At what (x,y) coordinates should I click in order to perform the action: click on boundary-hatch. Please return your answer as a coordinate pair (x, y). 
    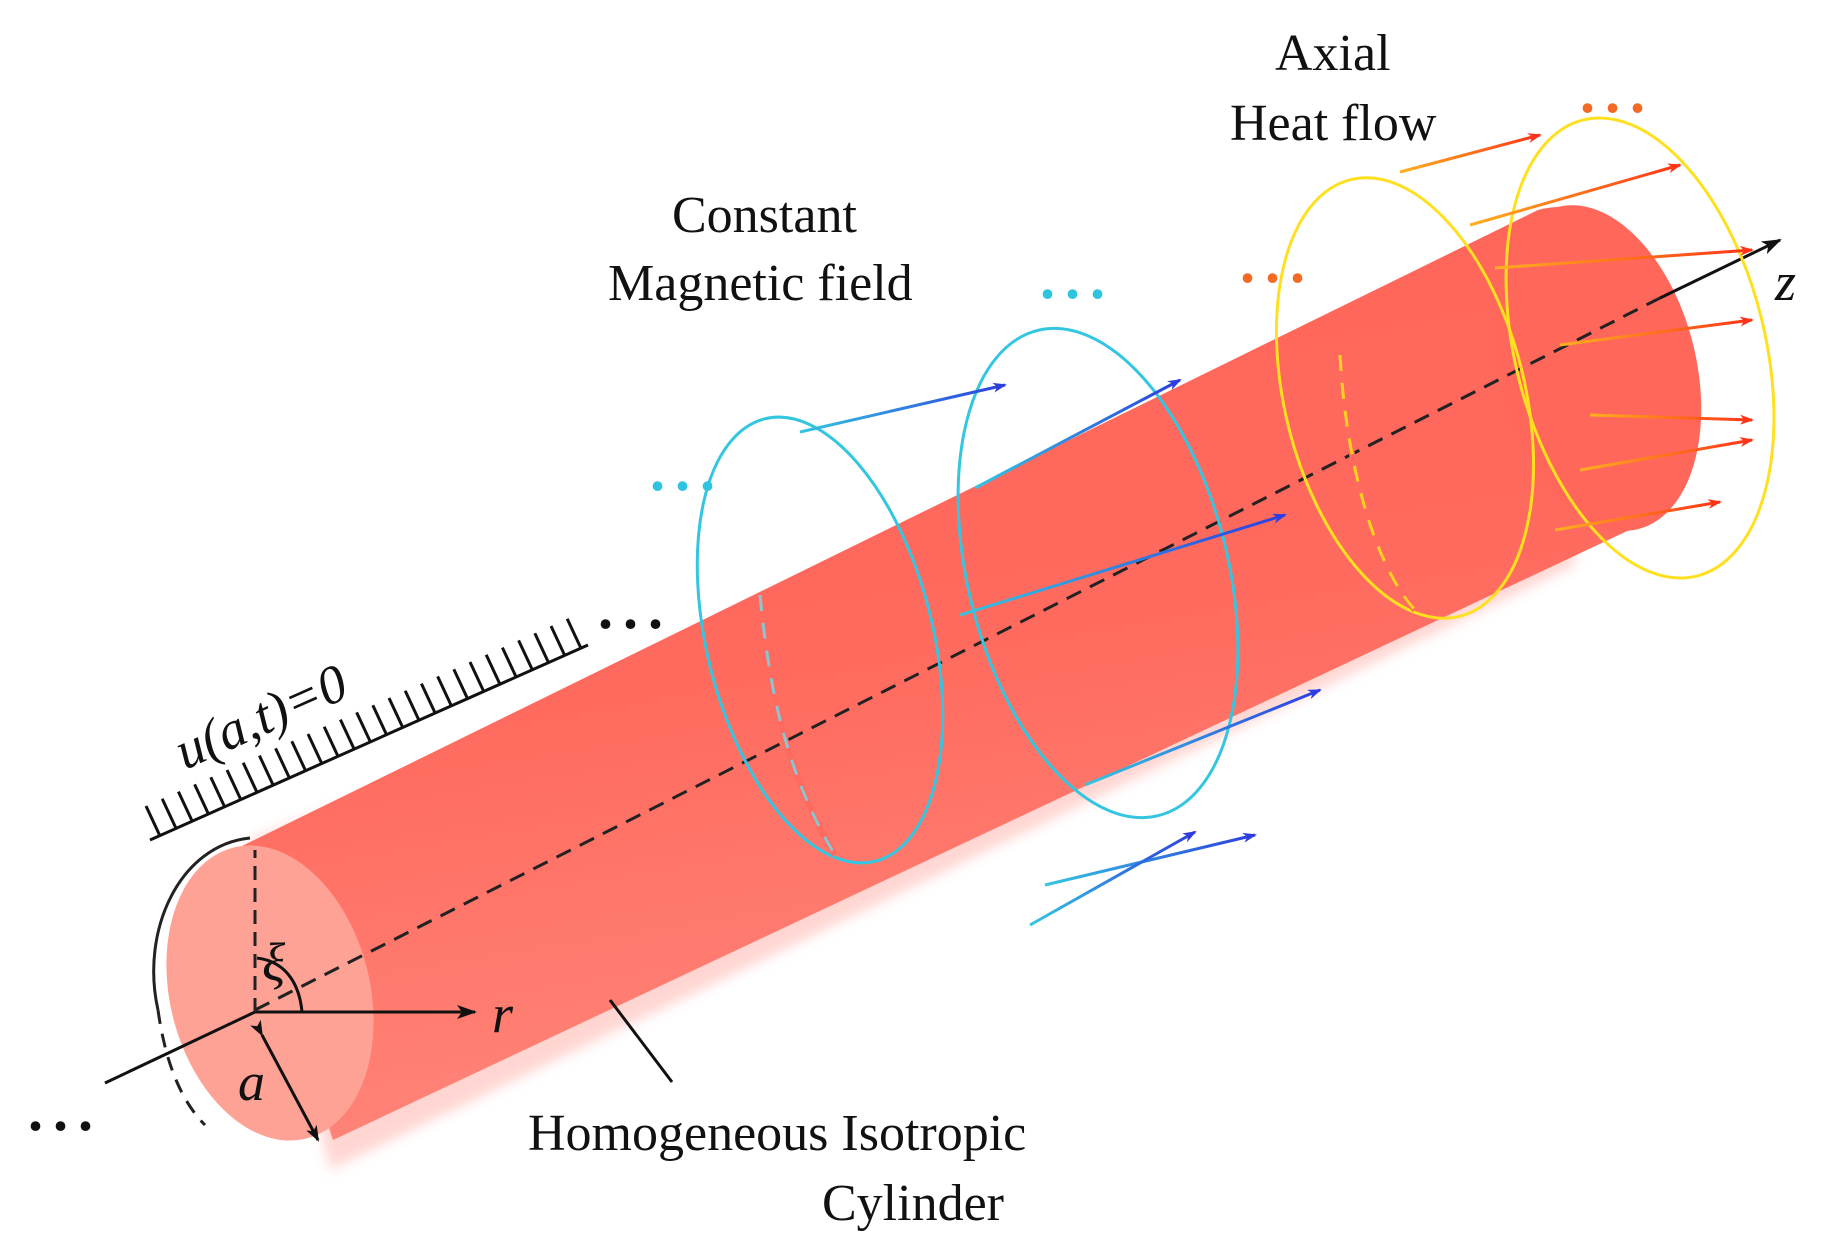
    Looking at the image, I should click on (363, 727).